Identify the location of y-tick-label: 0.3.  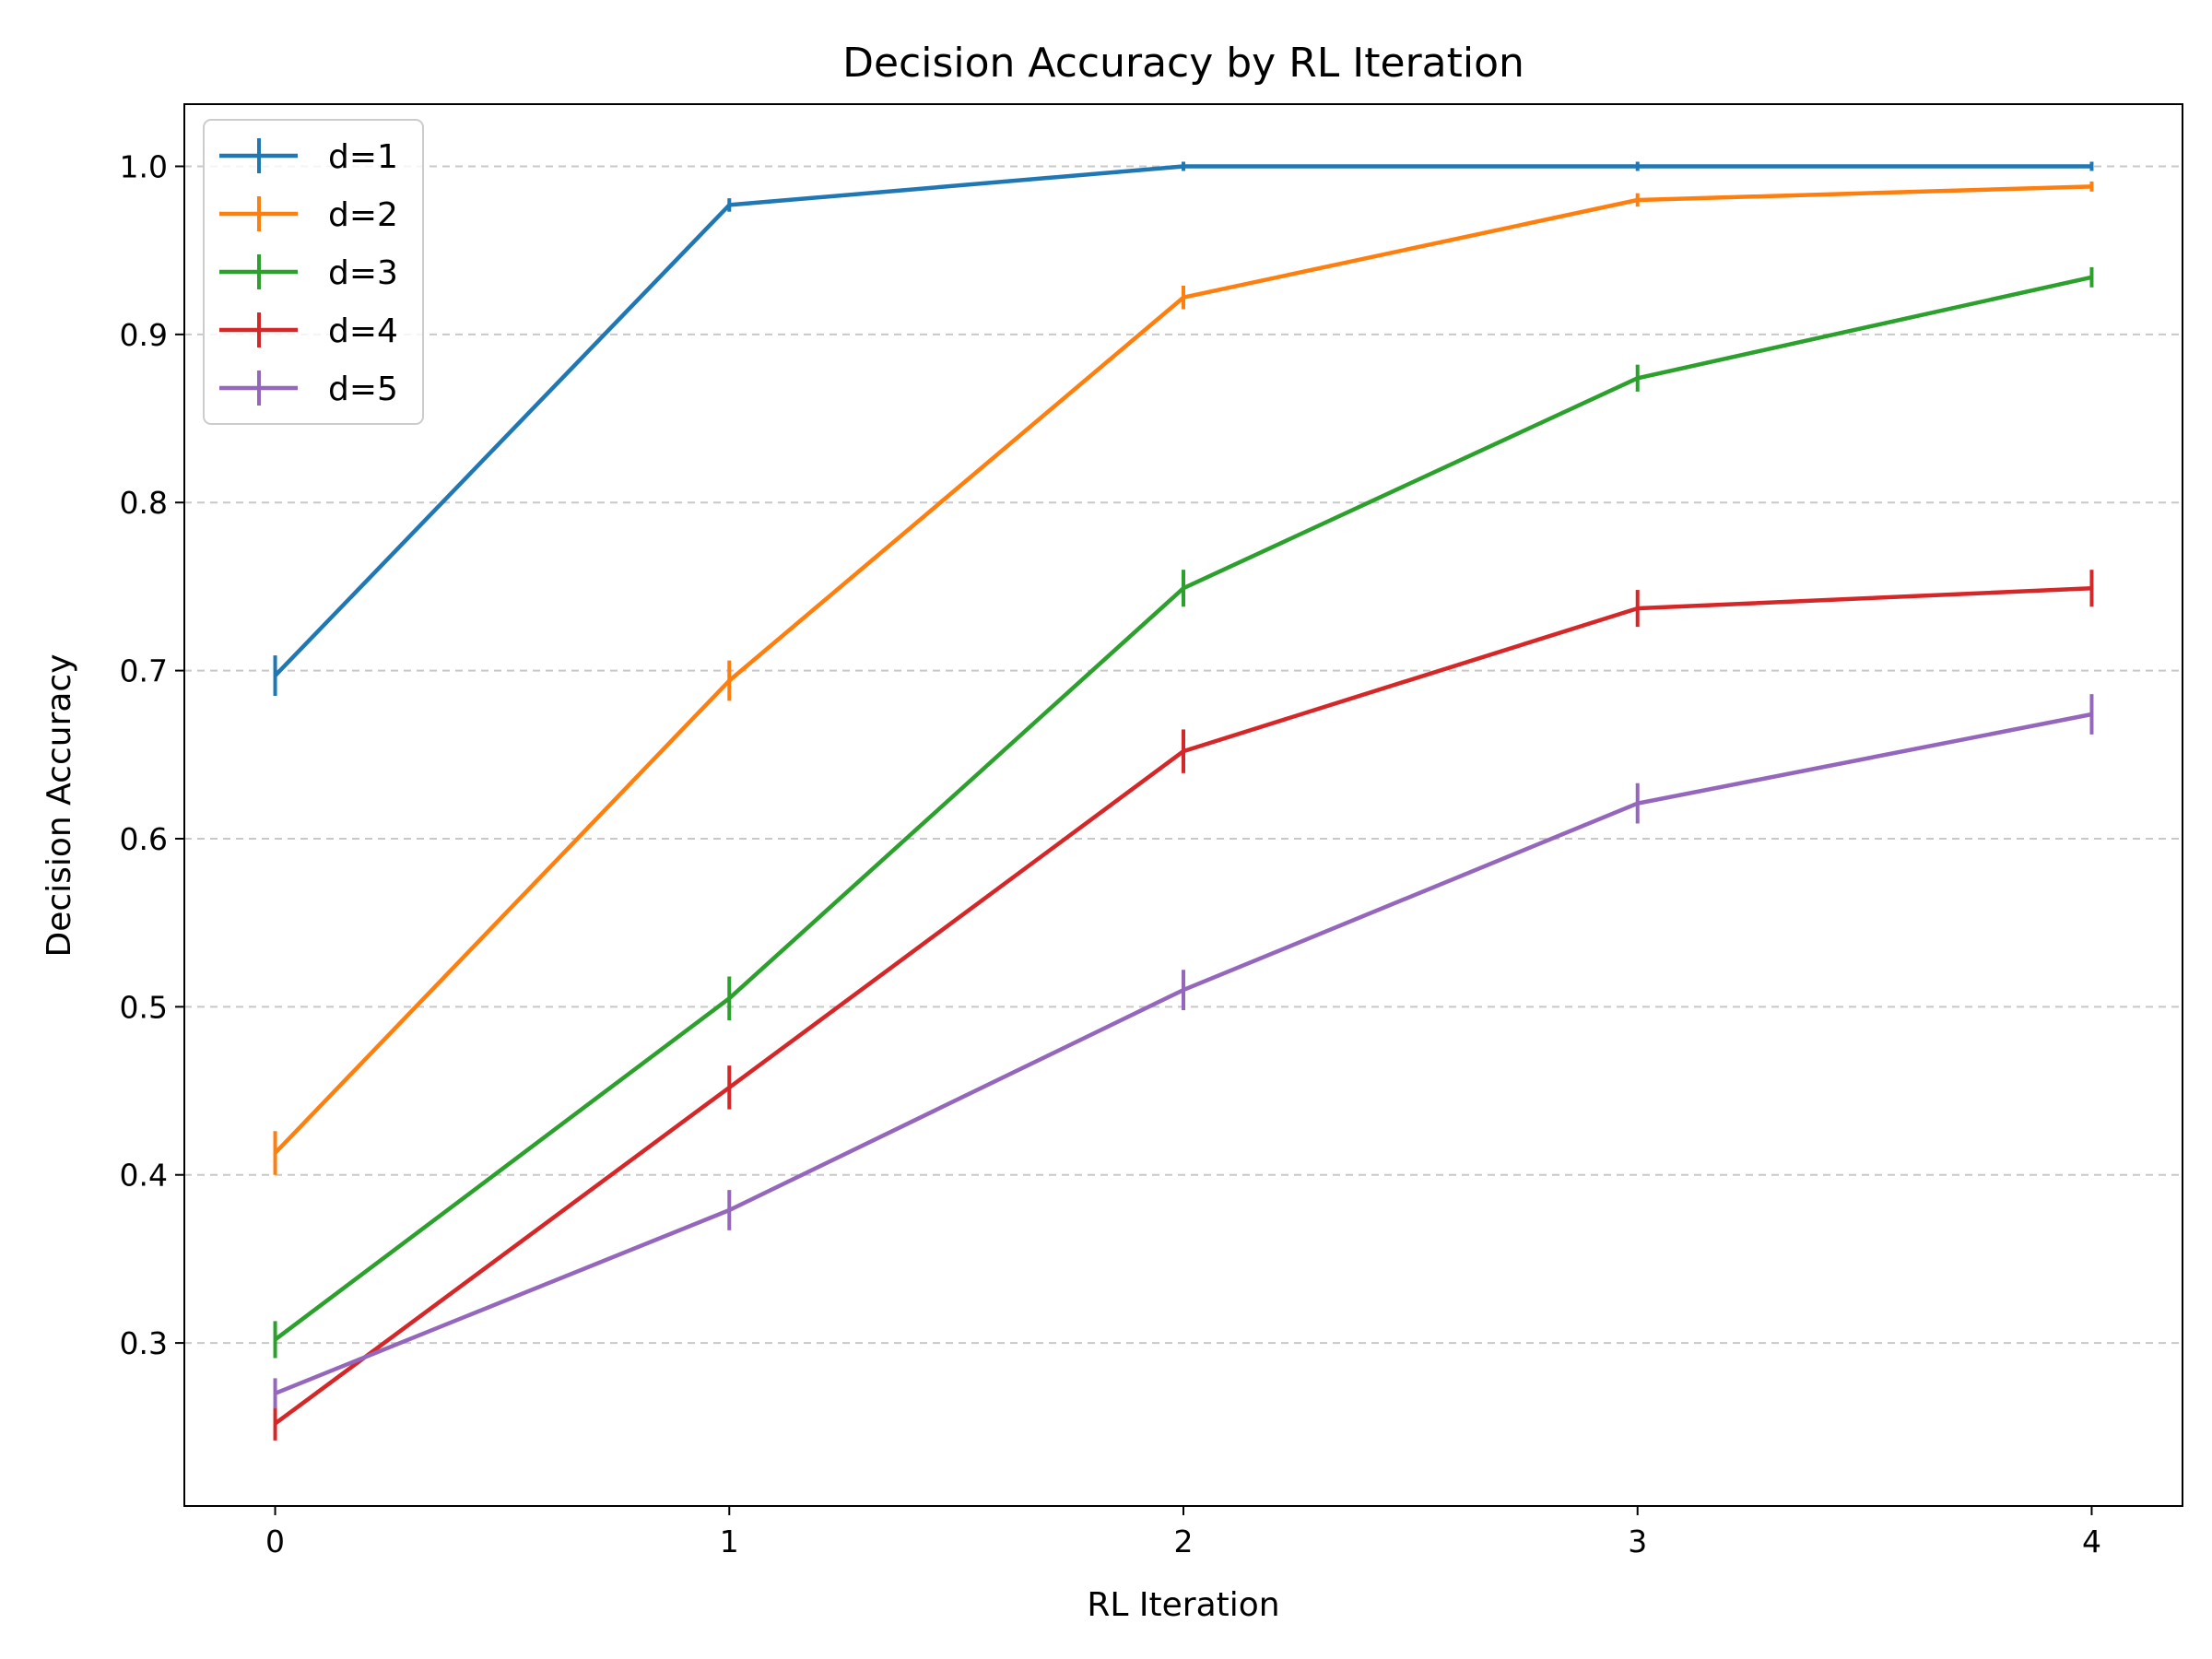
(144, 1343).